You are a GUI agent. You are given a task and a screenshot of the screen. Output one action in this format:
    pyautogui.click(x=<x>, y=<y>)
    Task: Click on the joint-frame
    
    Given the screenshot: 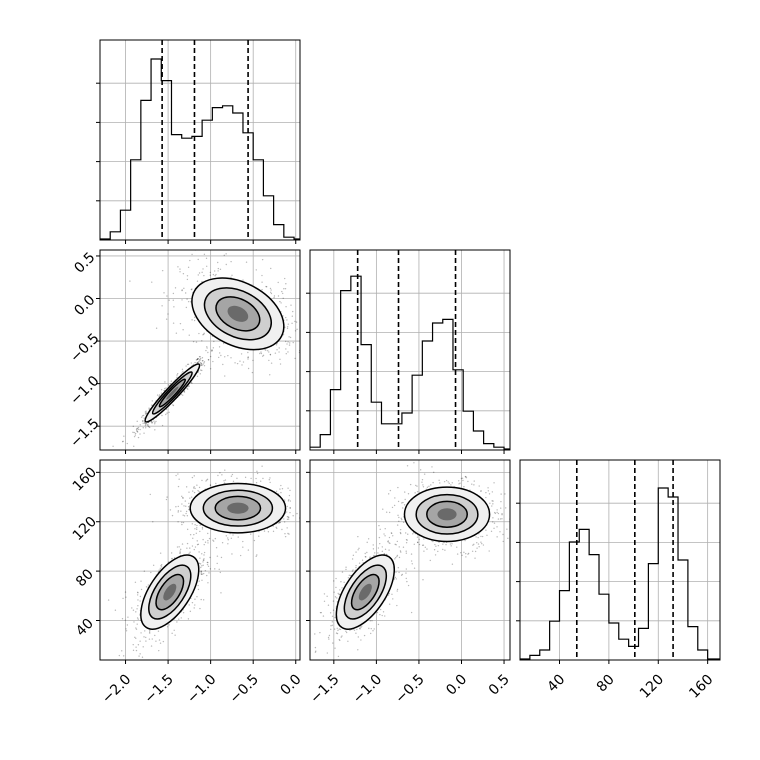 What is the action you would take?
    pyautogui.click(x=200, y=350)
    